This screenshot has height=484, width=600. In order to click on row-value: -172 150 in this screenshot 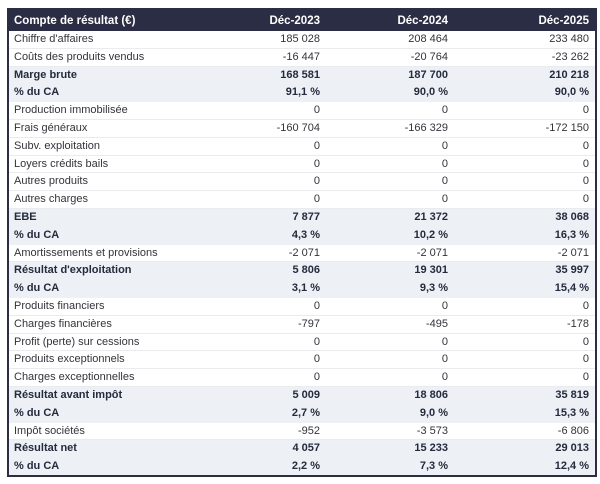, I will do `click(525, 128)`.